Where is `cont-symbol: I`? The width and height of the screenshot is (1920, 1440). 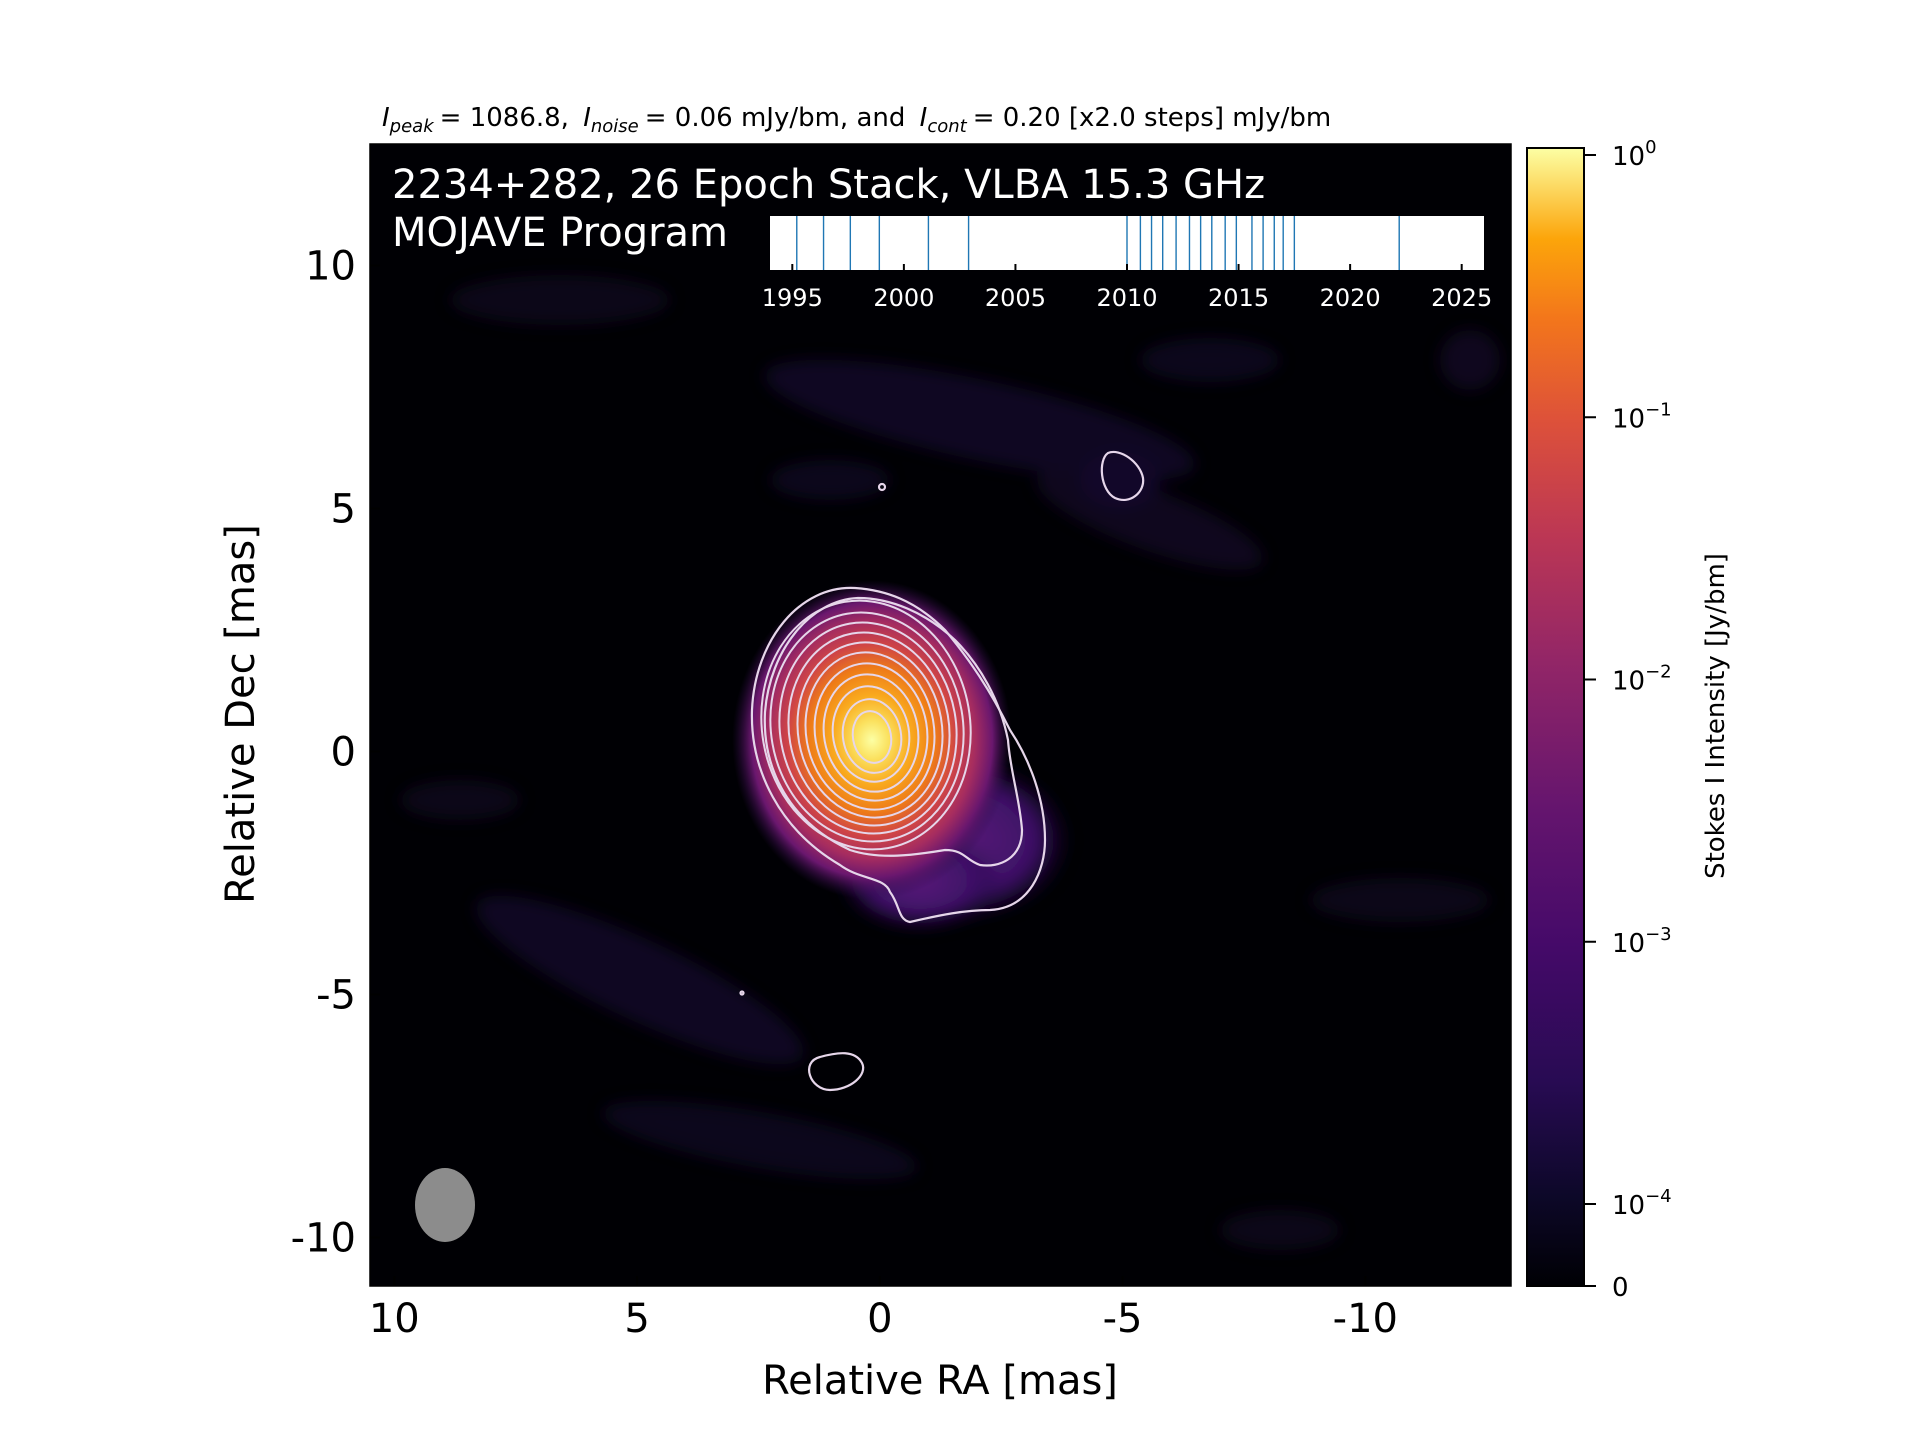 cont-symbol: I is located at coordinates (924, 118).